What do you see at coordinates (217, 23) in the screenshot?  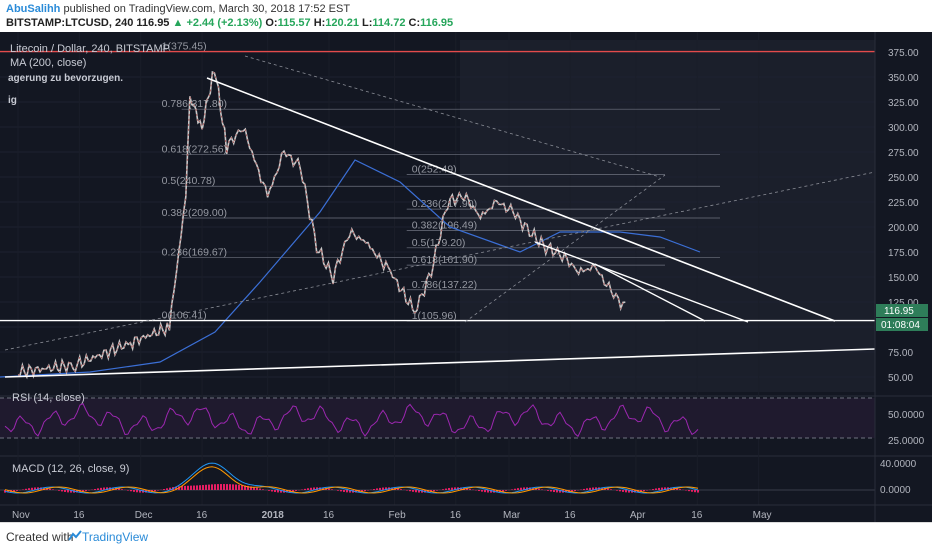 I see `price-change: ▲ +2.44 (+2.13%)` at bounding box center [217, 23].